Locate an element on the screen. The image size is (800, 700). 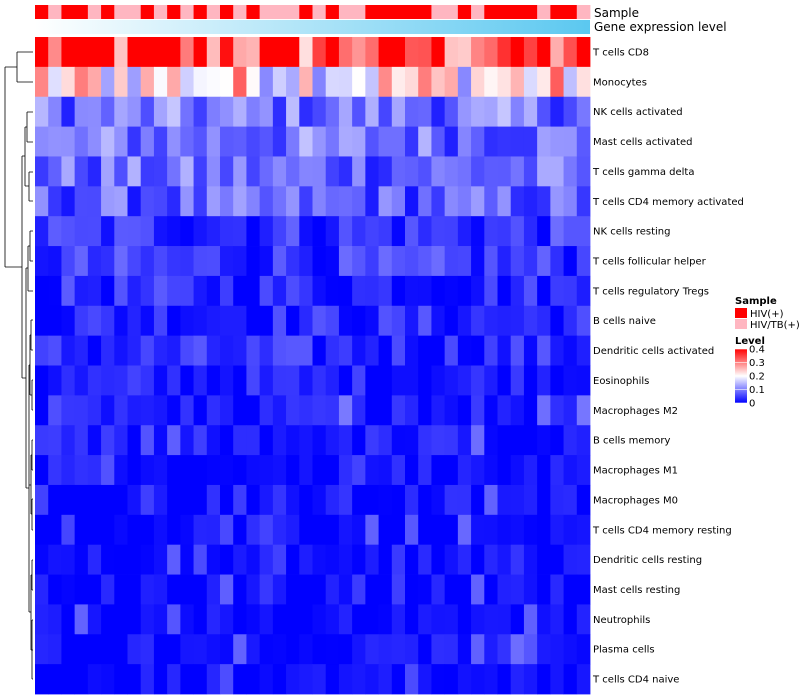
row-label: Dendritic cells activated is located at coordinates (653, 351).